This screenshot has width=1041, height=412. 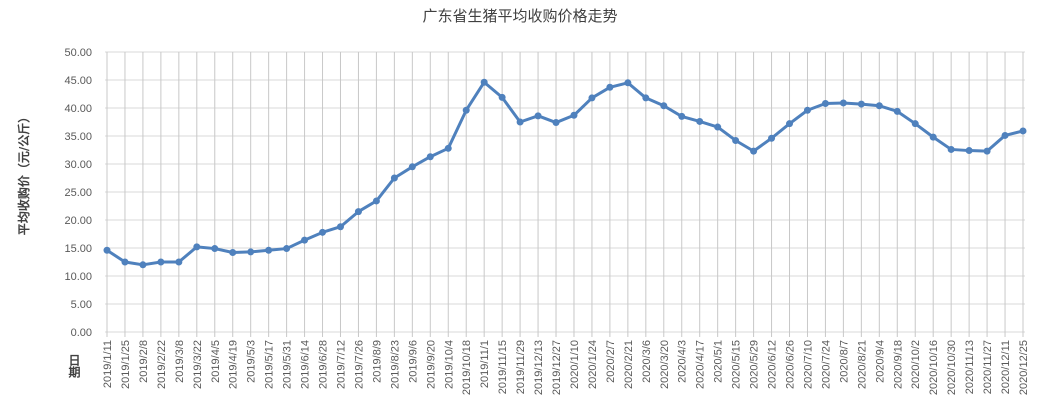 What do you see at coordinates (288, 364) in the screenshot?
I see `x-tick-label: 2019/5/31` at bounding box center [288, 364].